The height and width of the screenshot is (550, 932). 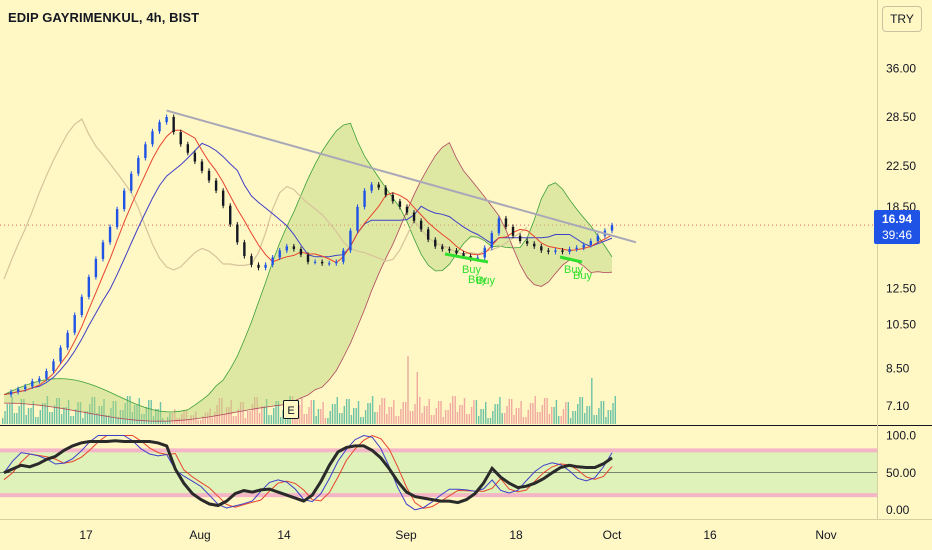 I want to click on oscillator-axis-label: 0.00, so click(x=898, y=510).